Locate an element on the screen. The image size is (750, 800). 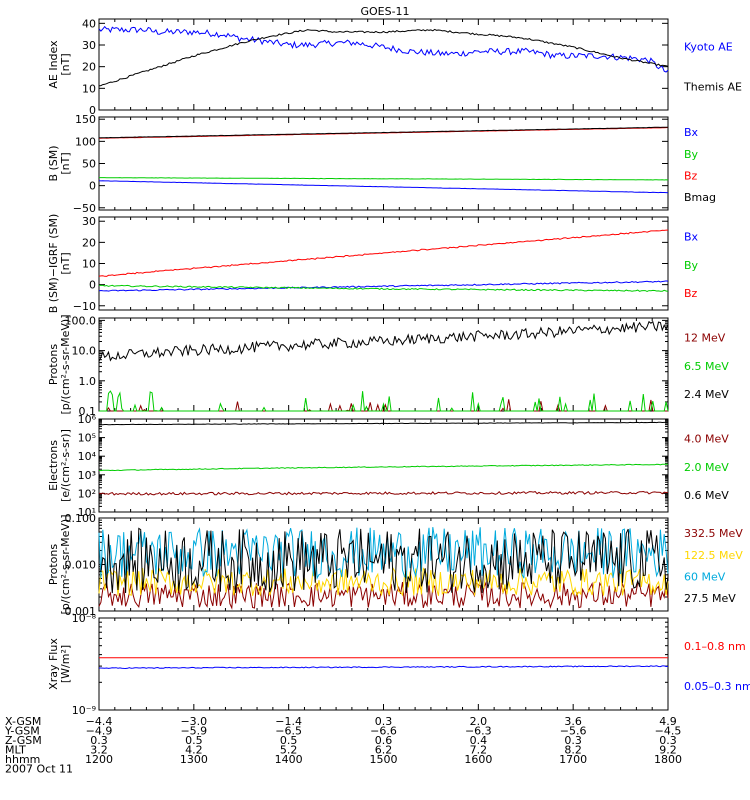
legend-entry: 122.5 MeV is located at coordinates (713, 555).